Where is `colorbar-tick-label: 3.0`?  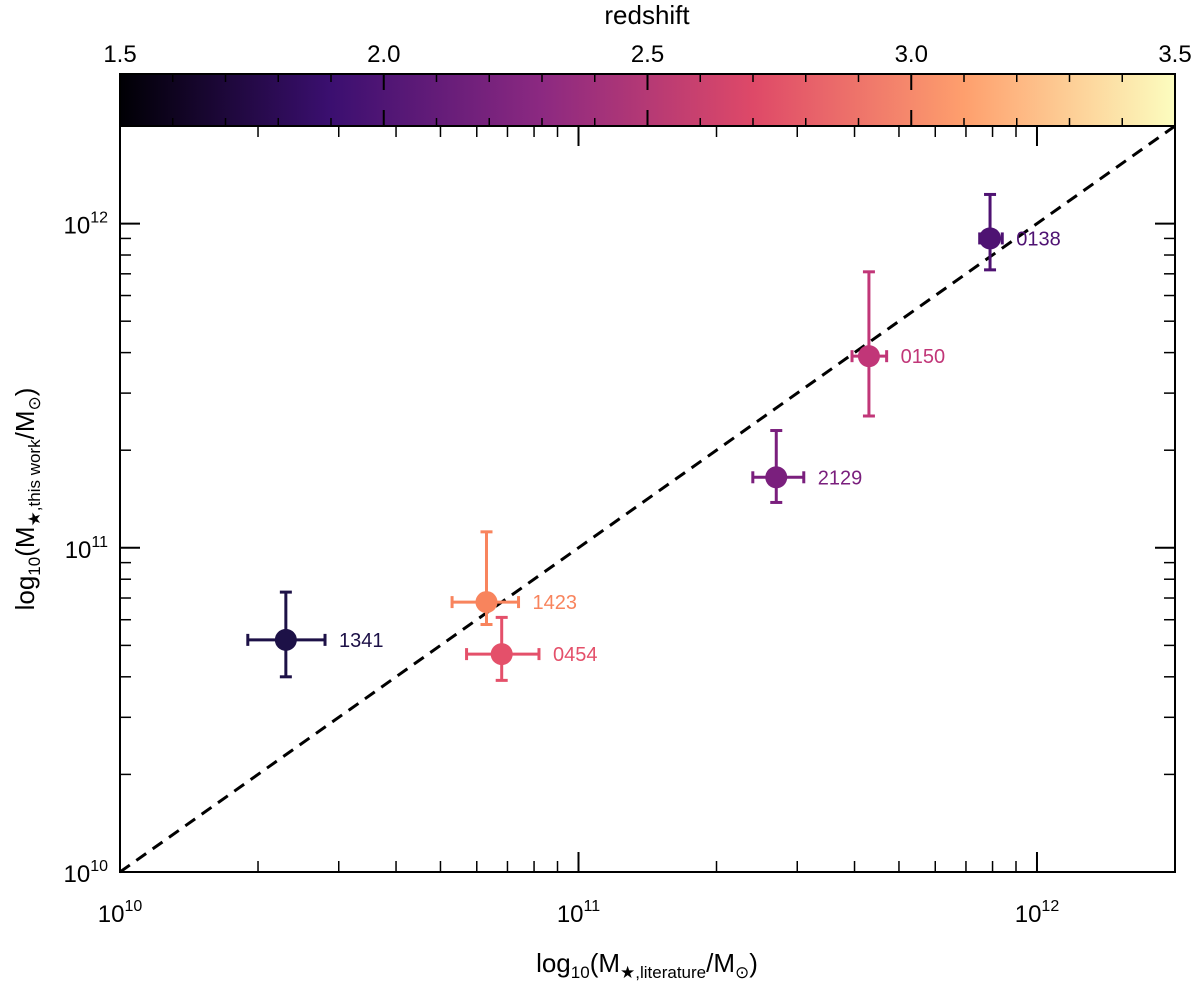
colorbar-tick-label: 3.0 is located at coordinates (911, 54).